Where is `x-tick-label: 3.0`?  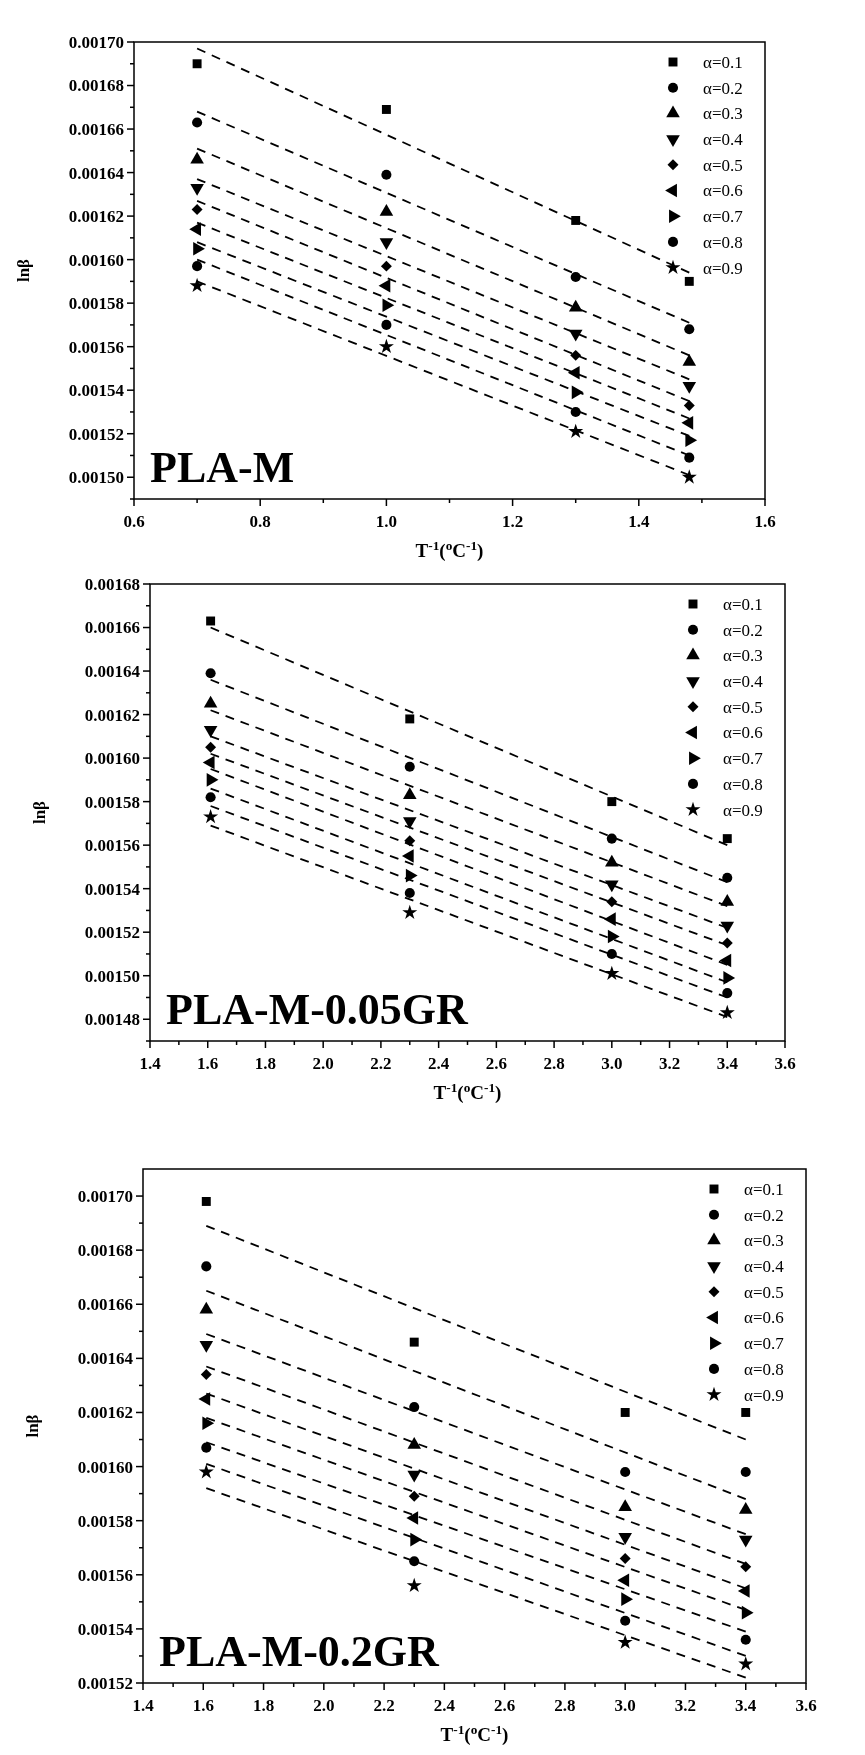
x-tick-label: 3.0 is located at coordinates (625, 1705).